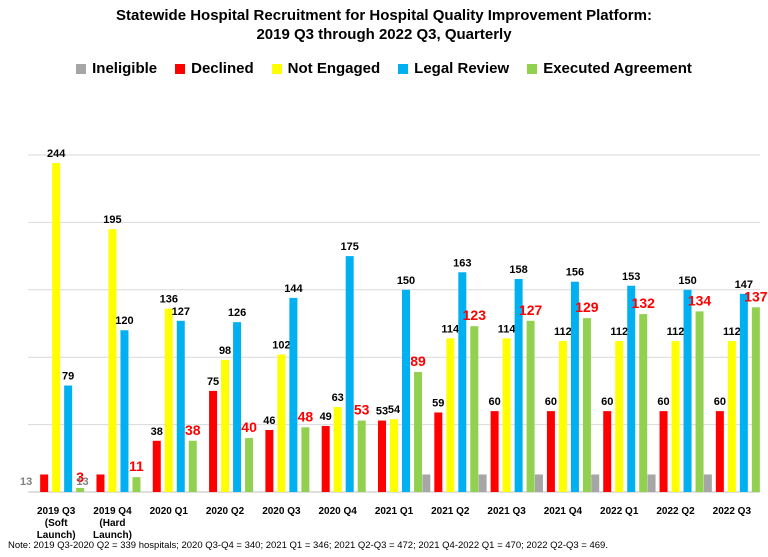 This screenshot has height=557, width=768. Describe the element at coordinates (700, 300) in the screenshot. I see `data-label: 134` at that location.